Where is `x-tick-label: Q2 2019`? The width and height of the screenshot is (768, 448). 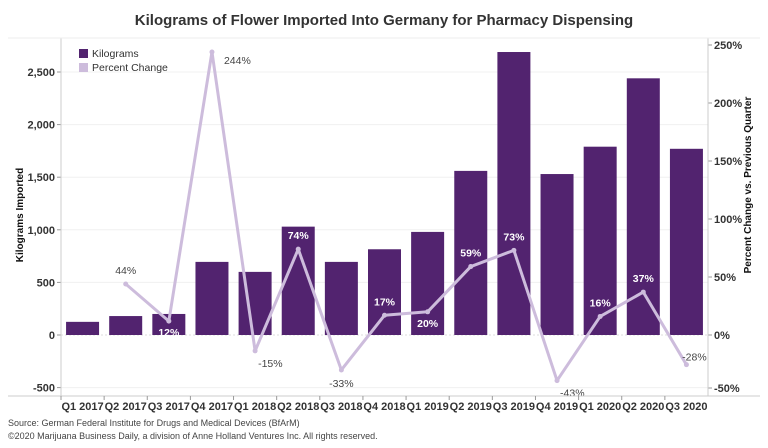 x-tick-label: Q2 2019 is located at coordinates (471, 407).